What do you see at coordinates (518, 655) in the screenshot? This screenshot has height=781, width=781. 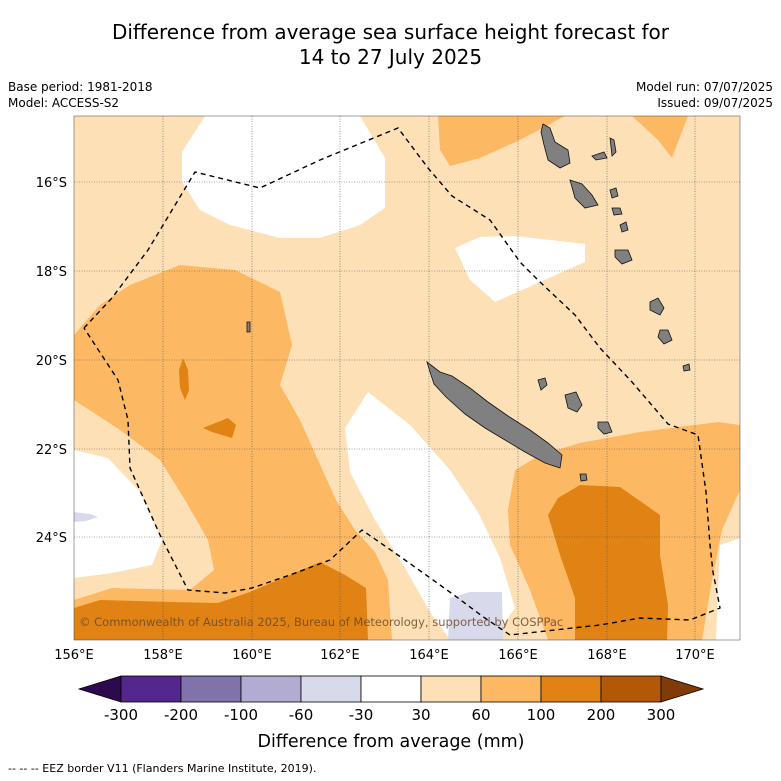 I see `x-tick-label: 166°E` at bounding box center [518, 655].